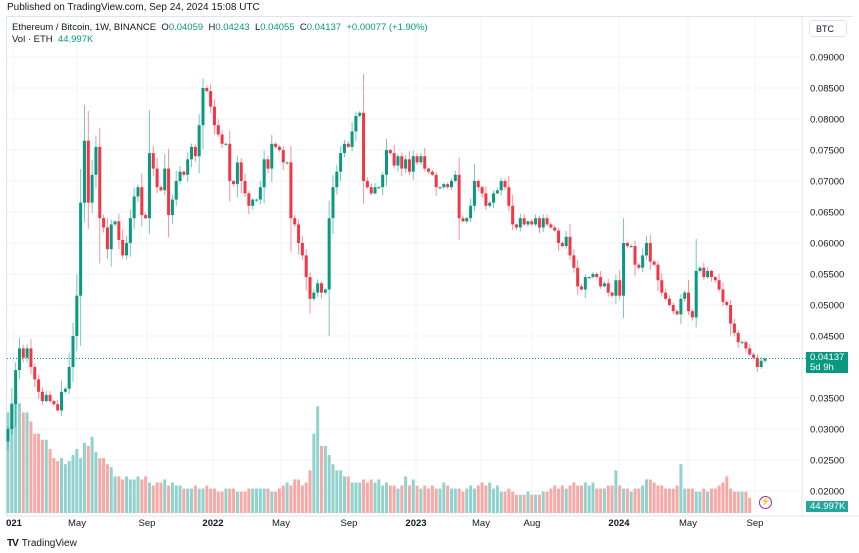  Describe the element at coordinates (827, 461) in the screenshot. I see `svg-text: 0.02500` at that location.